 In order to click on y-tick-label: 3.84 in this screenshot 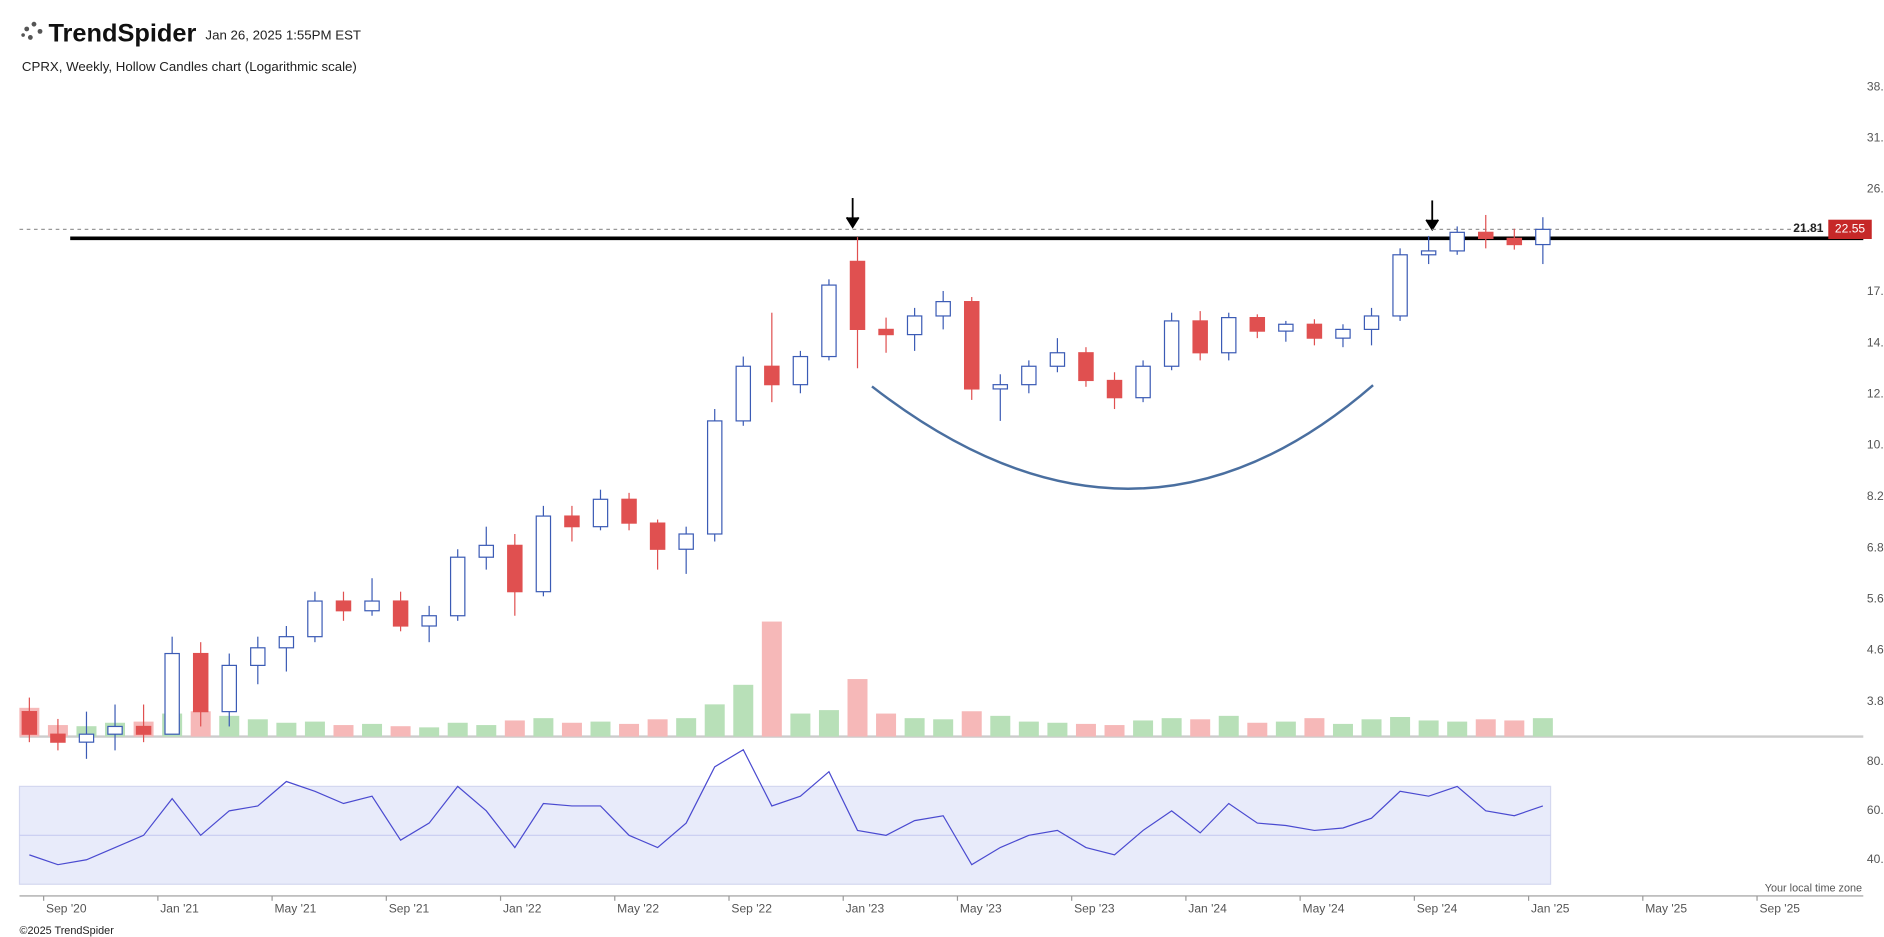, I will do `click(1875, 701)`.